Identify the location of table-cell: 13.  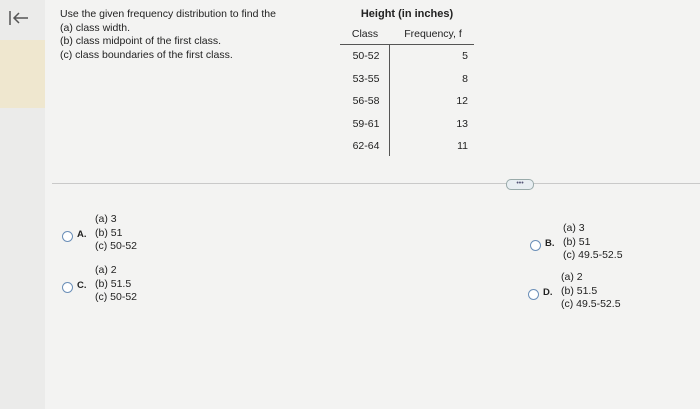
(462, 123).